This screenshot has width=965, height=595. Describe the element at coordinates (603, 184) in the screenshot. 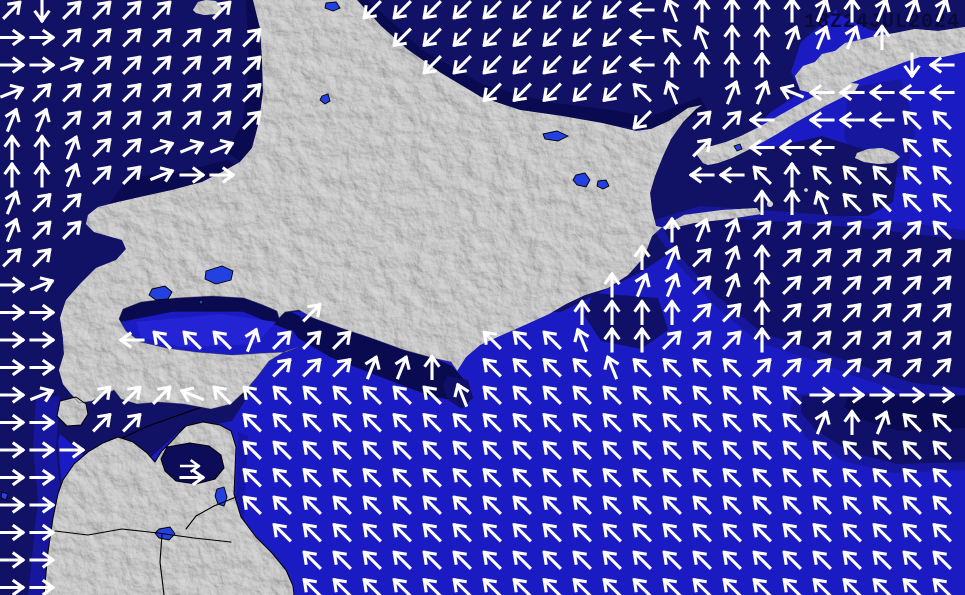

I see `lake-mashu` at that location.